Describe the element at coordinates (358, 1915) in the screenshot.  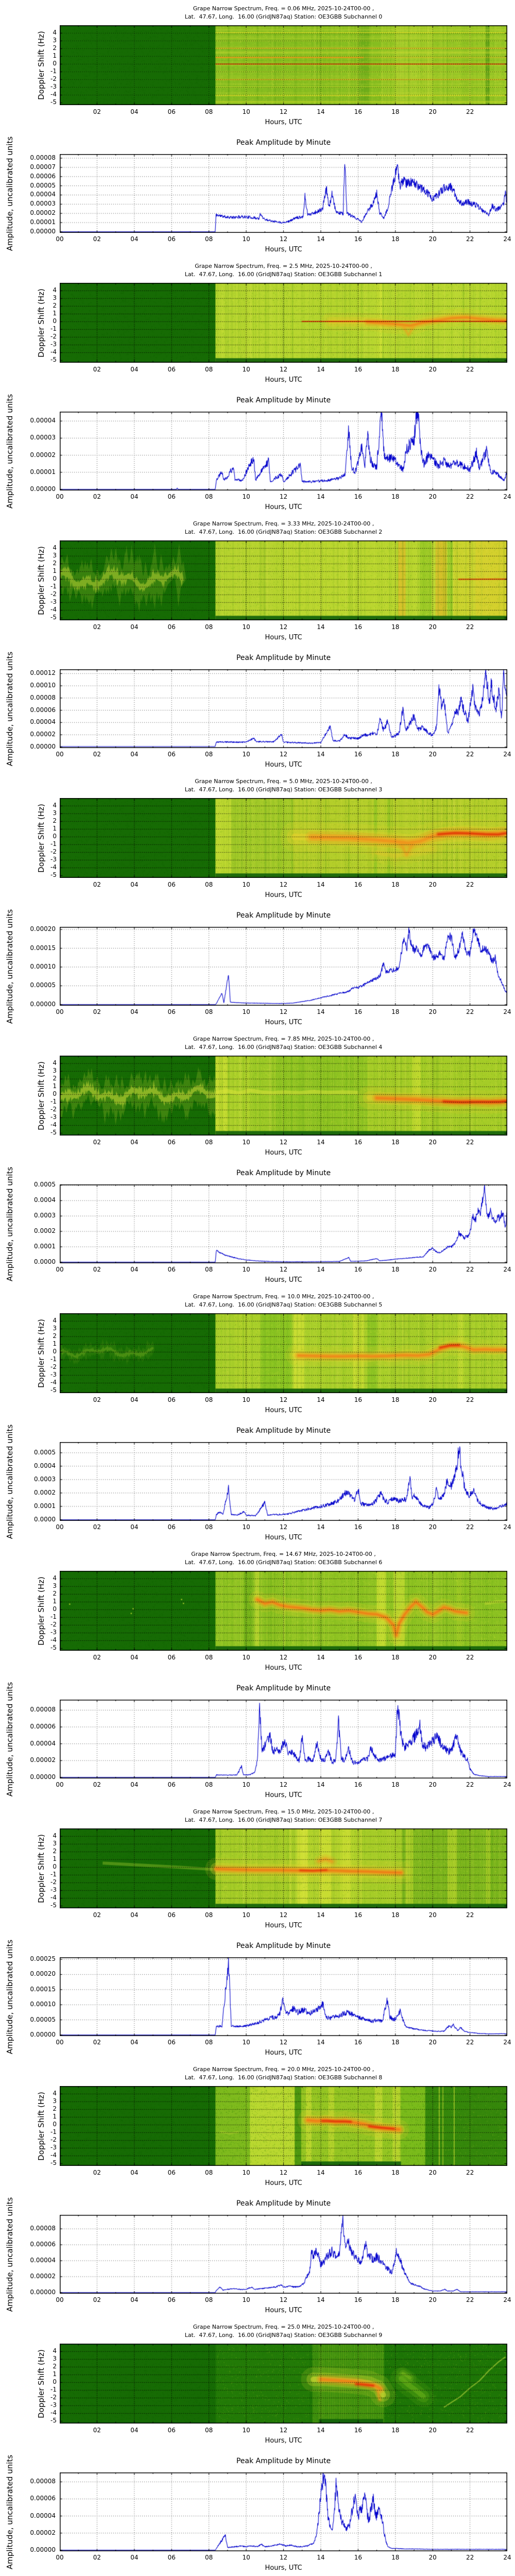
I see `spectrogram-xtick: 16` at that location.